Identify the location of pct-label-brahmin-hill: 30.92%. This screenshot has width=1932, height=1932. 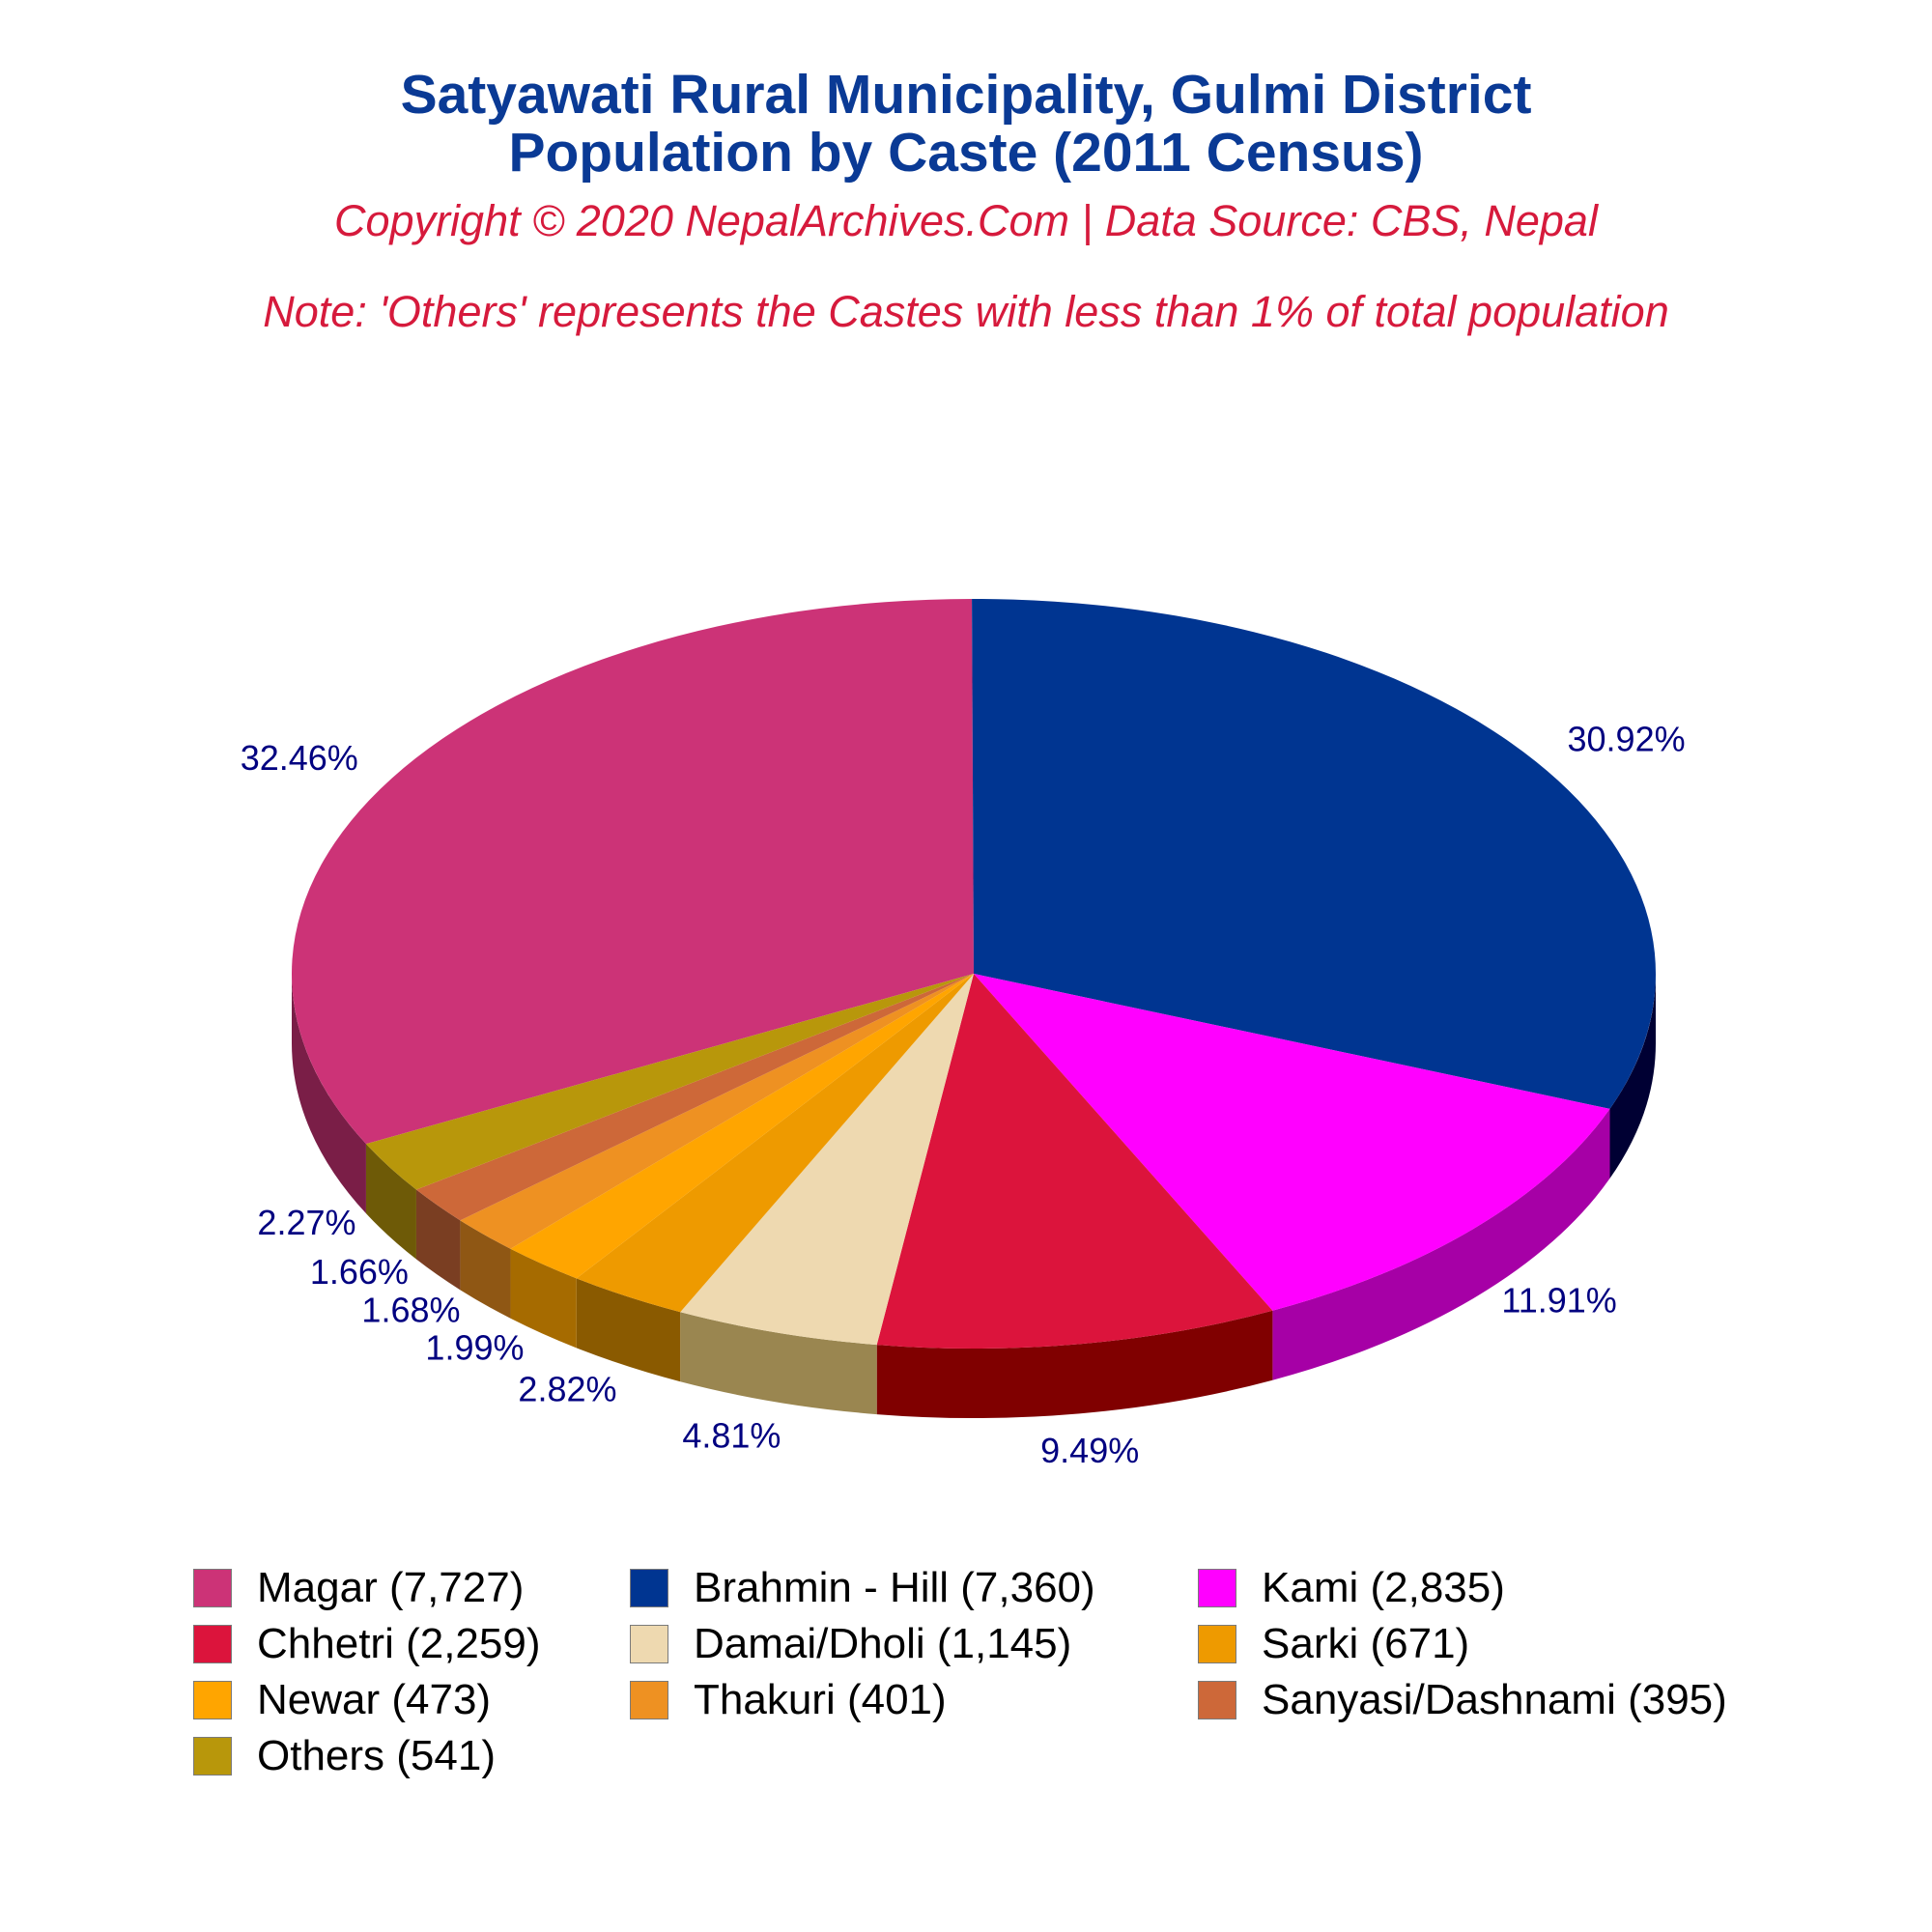
(1627, 739).